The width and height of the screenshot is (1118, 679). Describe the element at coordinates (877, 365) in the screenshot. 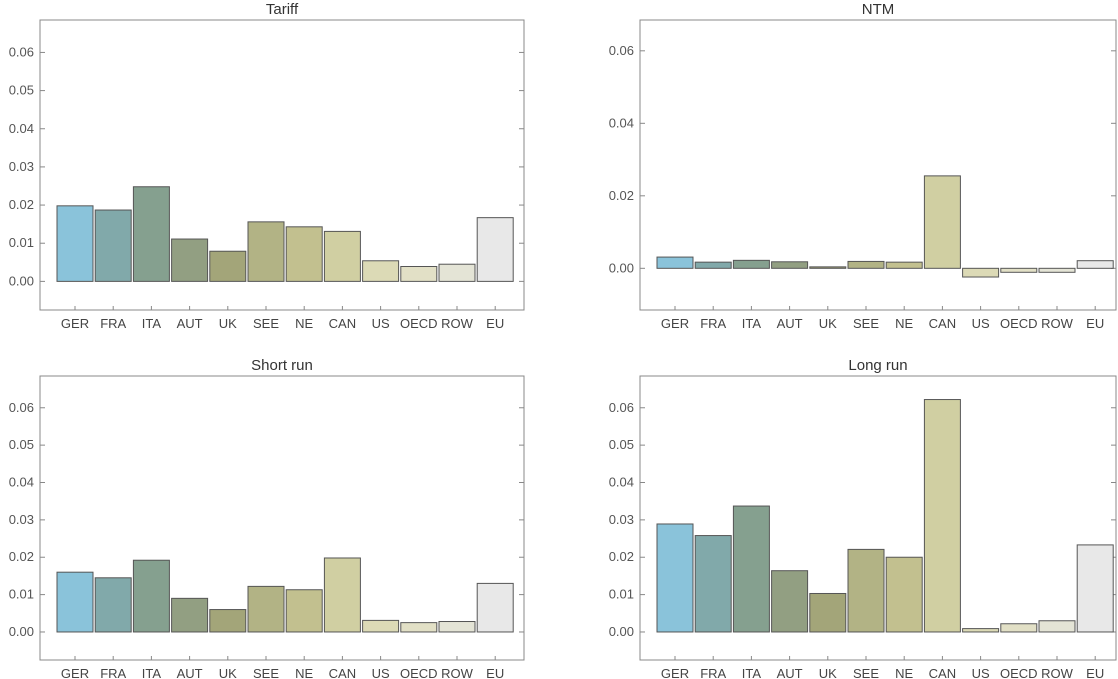

I see `chart-title: Long run` at that location.